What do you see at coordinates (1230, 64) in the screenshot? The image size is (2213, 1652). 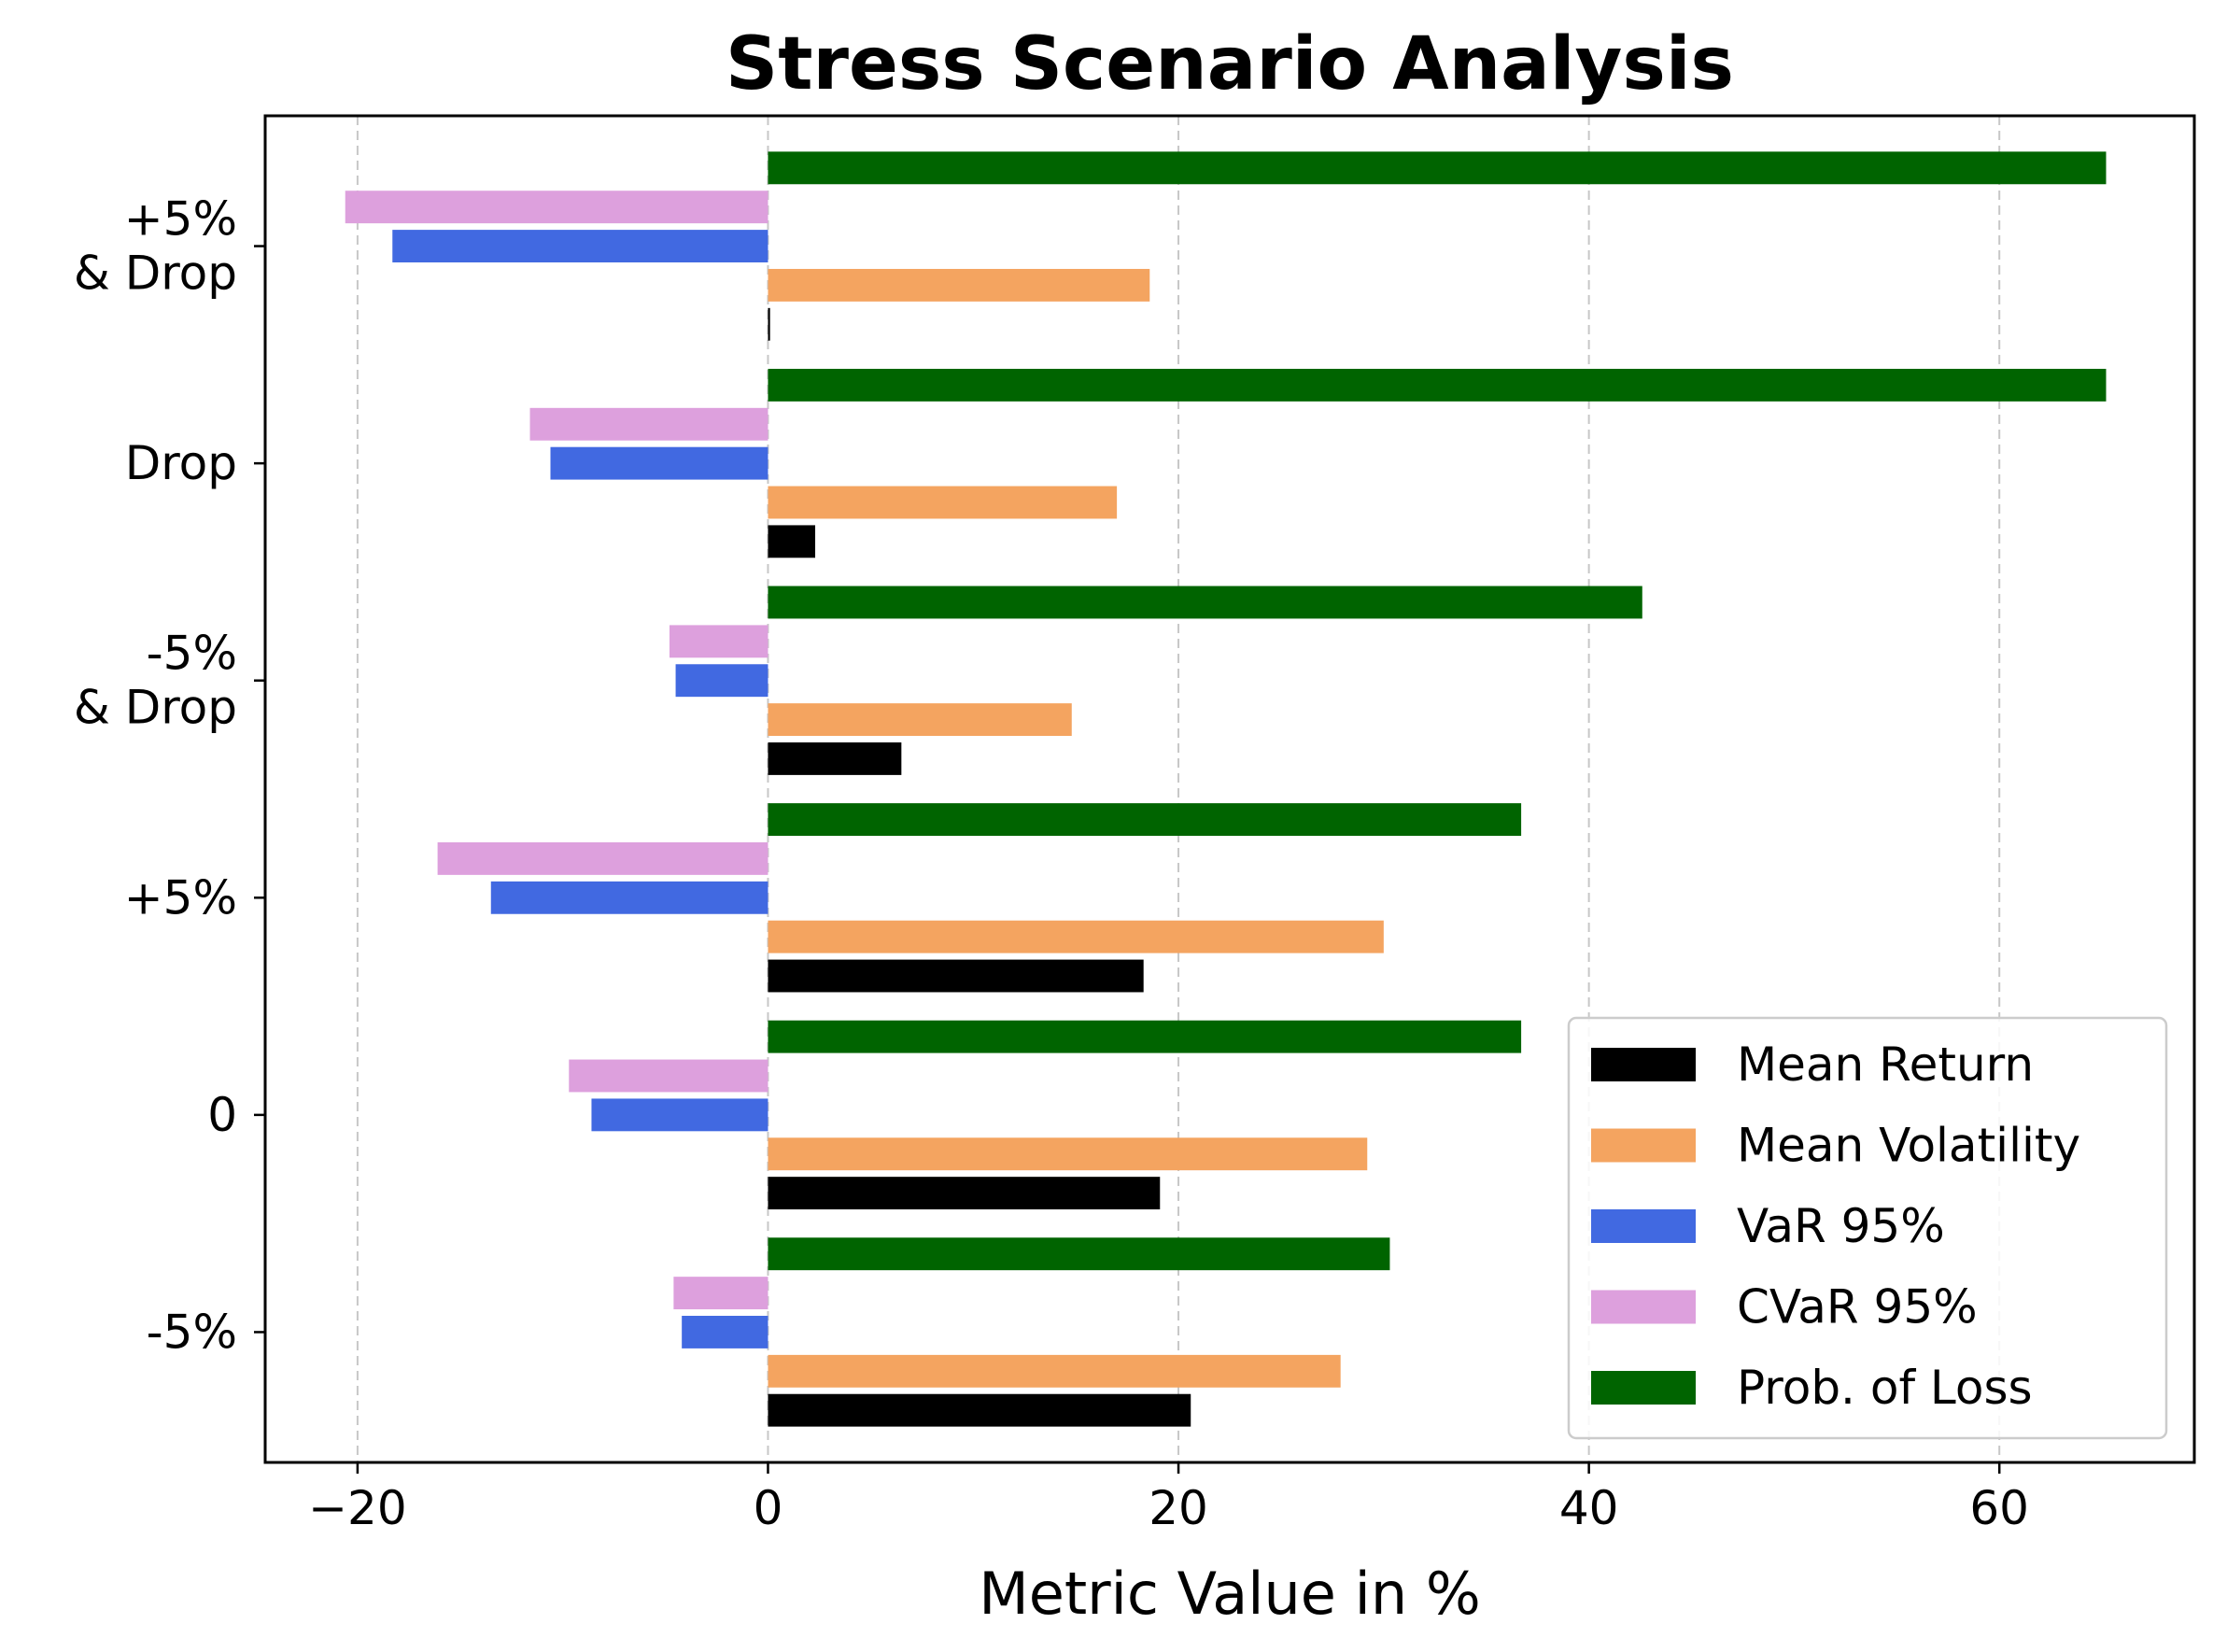 I see `chart-title: Stress Scenario Analysis` at bounding box center [1230, 64].